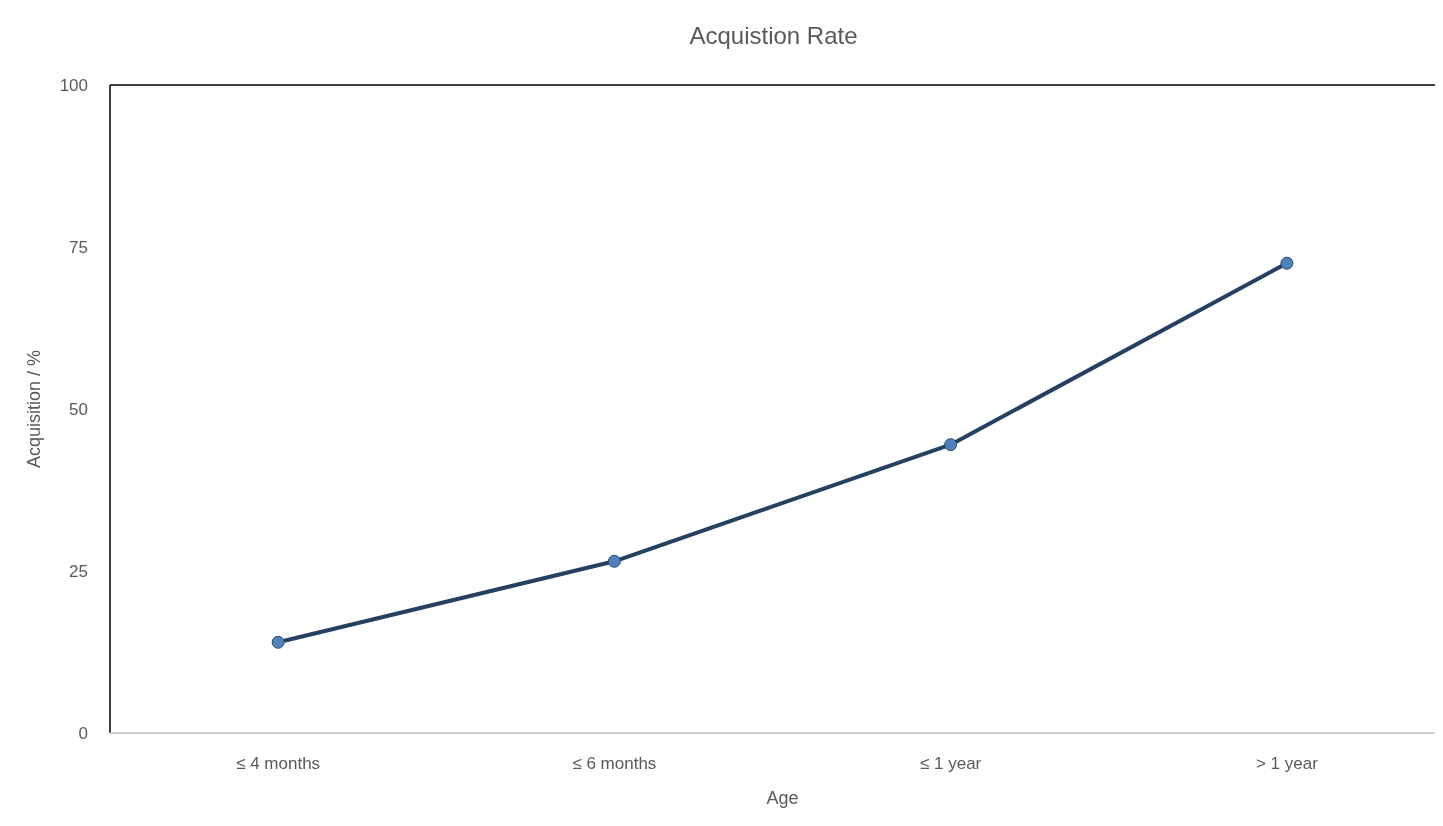 This screenshot has height=826, width=1443. Describe the element at coordinates (950, 763) in the screenshot. I see `x-tick-label: ≤ 1 year` at that location.